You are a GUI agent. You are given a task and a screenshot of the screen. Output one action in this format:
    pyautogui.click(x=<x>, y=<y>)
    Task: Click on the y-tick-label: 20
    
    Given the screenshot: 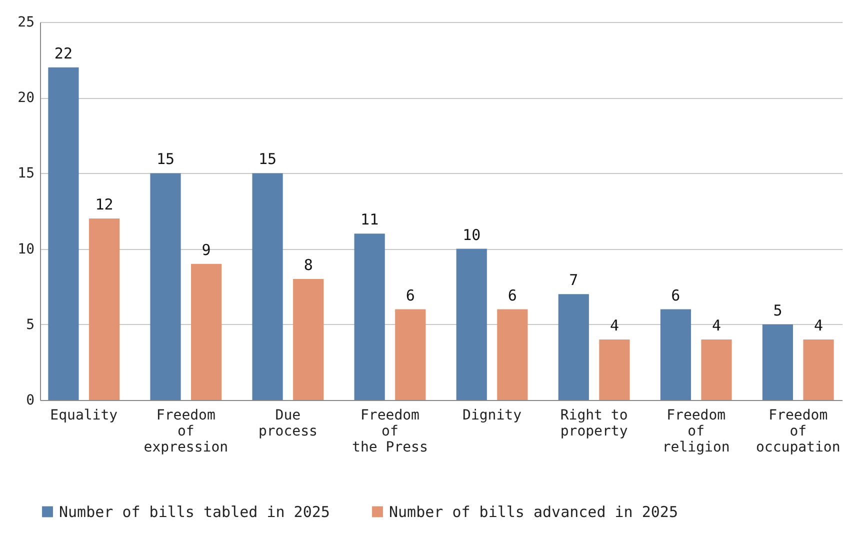 What is the action you would take?
    pyautogui.click(x=26, y=98)
    